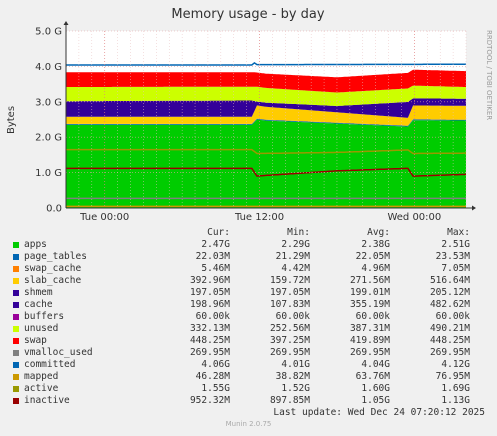  I want to click on legend-row-slab_cache: slab_cache 392.96M 159.72M 271.56M 516.64M, so click(240, 281).